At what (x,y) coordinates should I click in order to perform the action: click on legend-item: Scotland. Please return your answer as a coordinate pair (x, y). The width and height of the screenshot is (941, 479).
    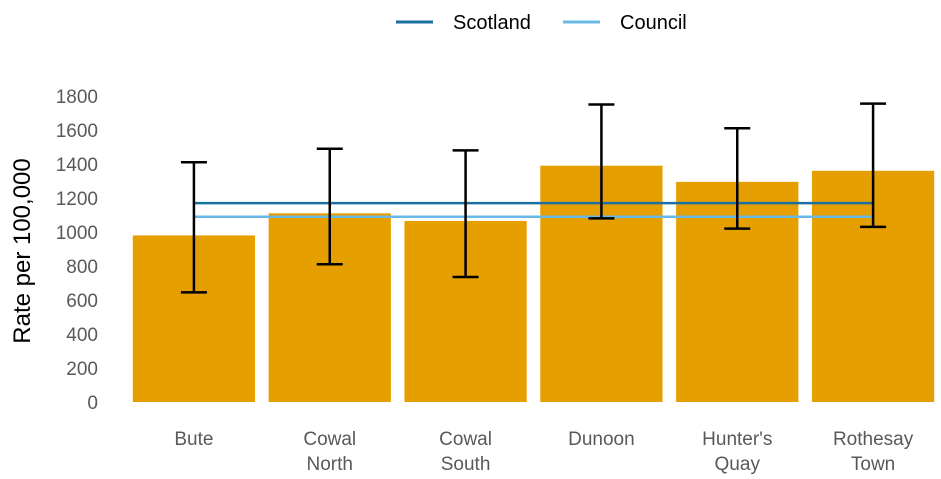
    Looking at the image, I should click on (463, 23).